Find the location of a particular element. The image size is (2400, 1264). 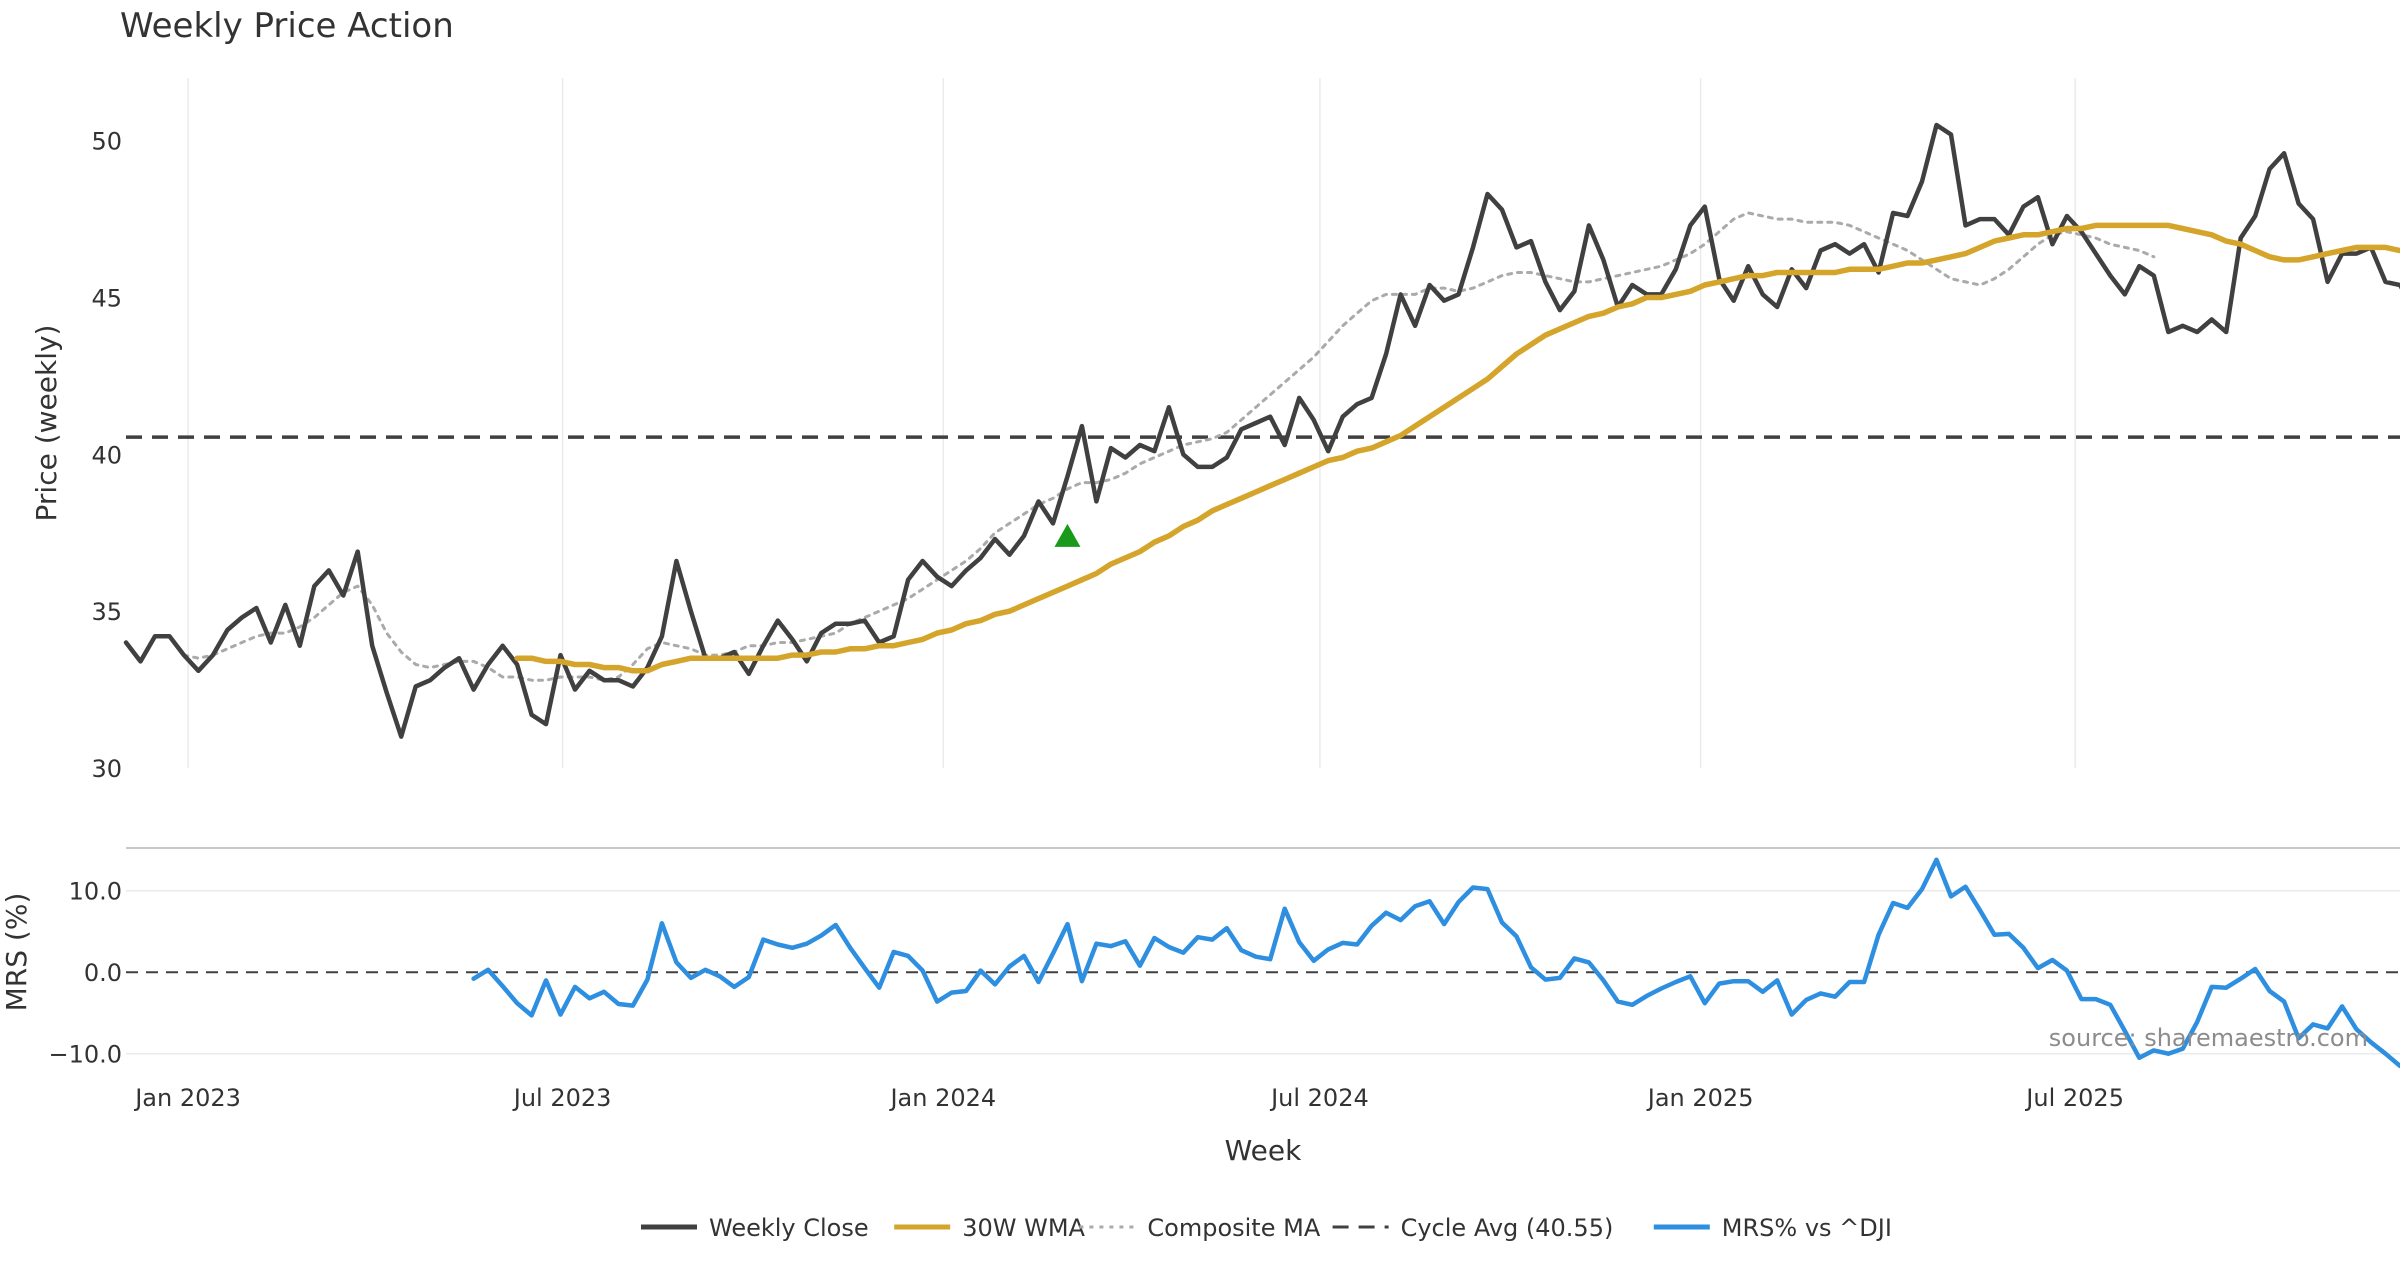

mrs-y-tick-label-0: −10.0 is located at coordinates (85, 1055).